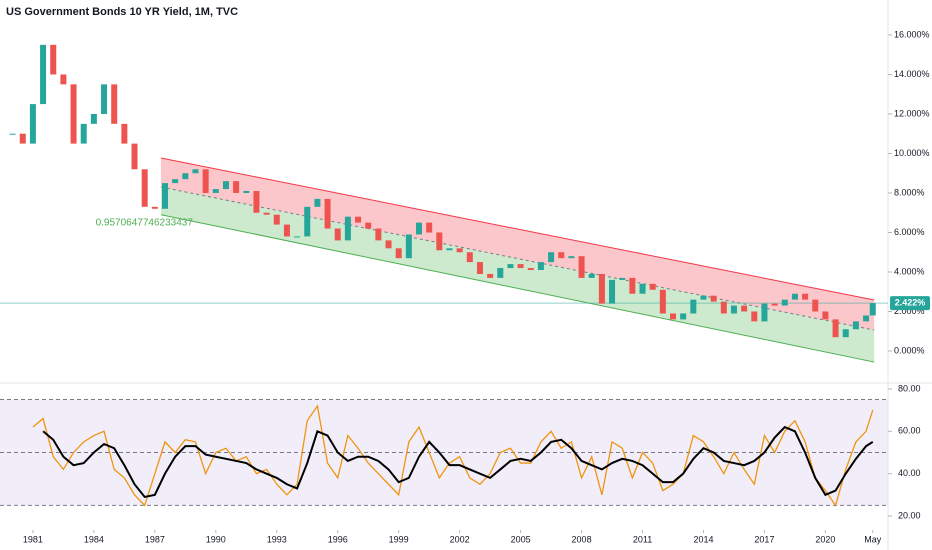  Describe the element at coordinates (122, 12) in the screenshot. I see `chart-title: US Government Bonds 10 YR Yield, 1M, TVC` at that location.